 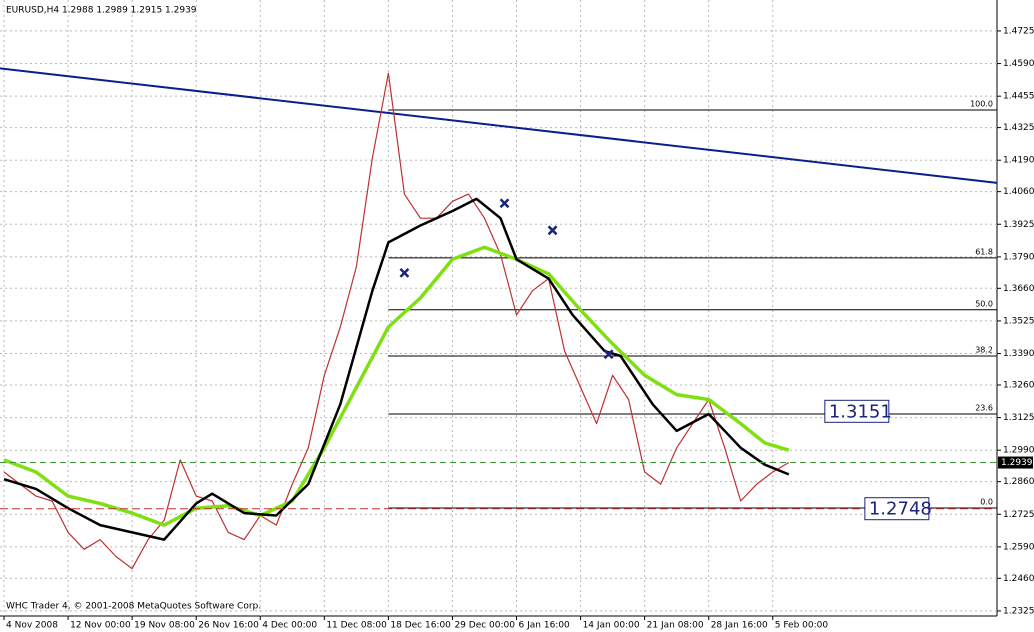 I want to click on y-tick-label: 1.3790, so click(x=1018, y=257).